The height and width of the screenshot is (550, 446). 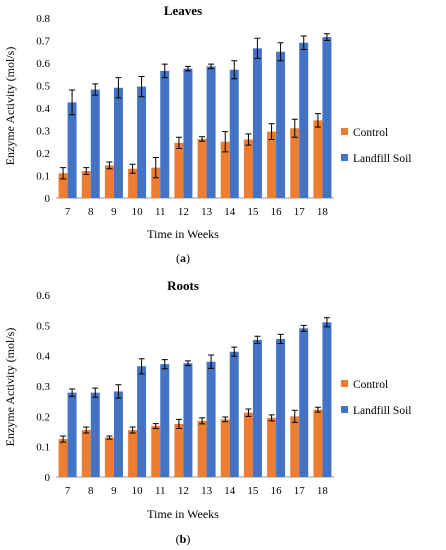 I want to click on chart-b-xtick: 15, so click(x=253, y=491).